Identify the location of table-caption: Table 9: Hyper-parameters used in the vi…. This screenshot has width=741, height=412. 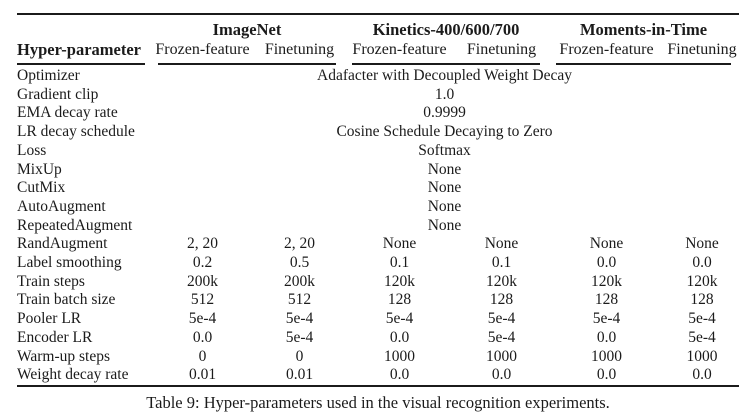
(378, 402).